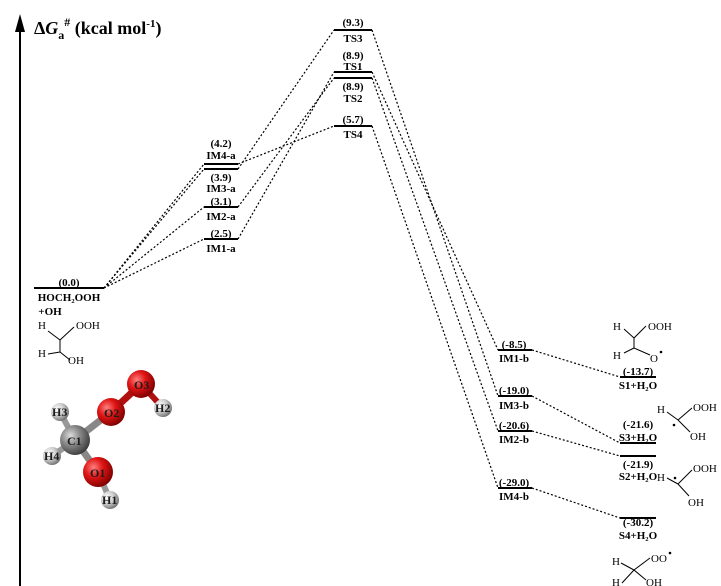 The height and width of the screenshot is (586, 721). Describe the element at coordinates (514, 359) in the screenshot. I see `label-im1b-name: IM1-b` at that location.